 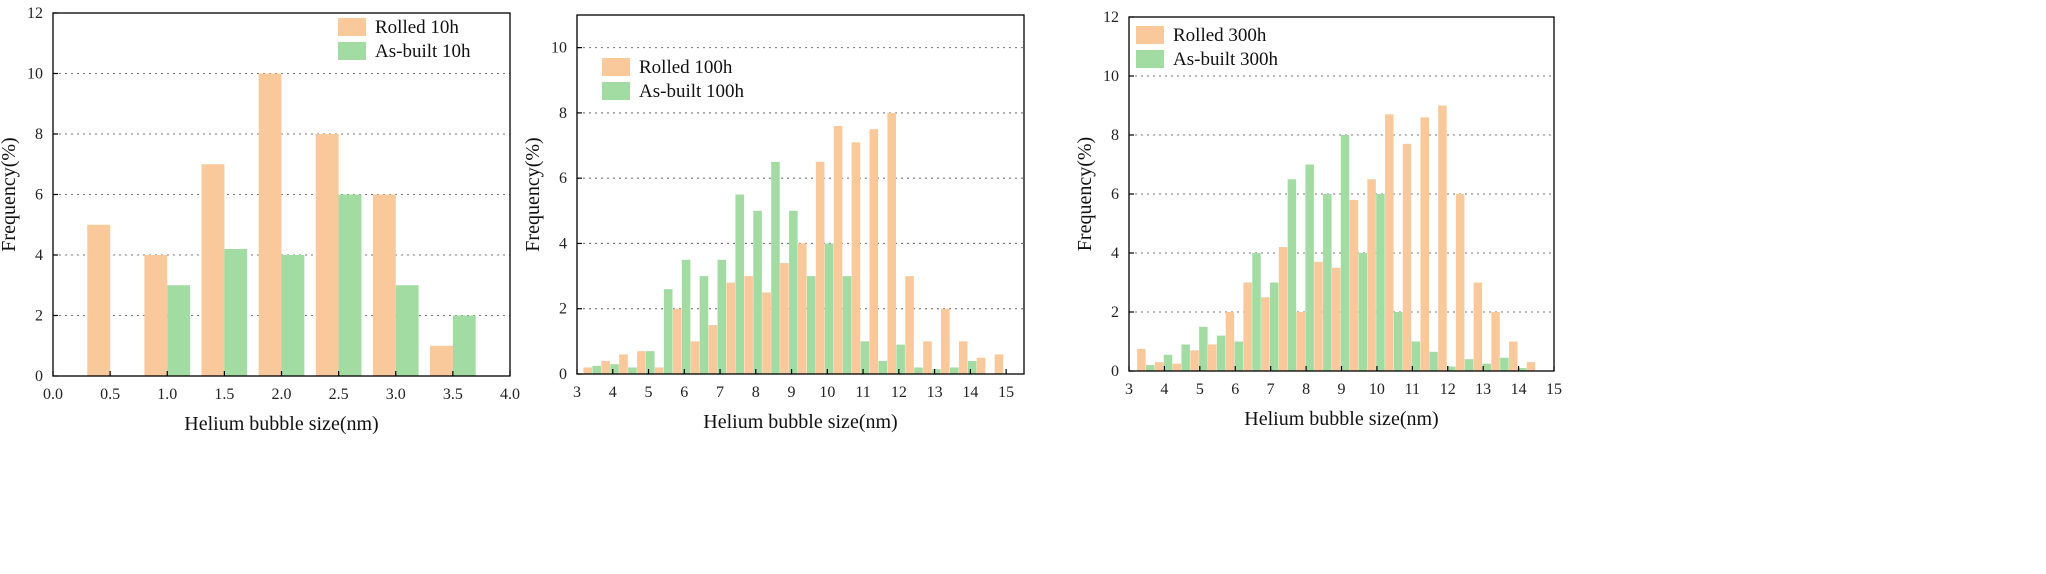 What do you see at coordinates (1207, 47) in the screenshot?
I see `legend: Rolled 300h As-built 300h` at bounding box center [1207, 47].